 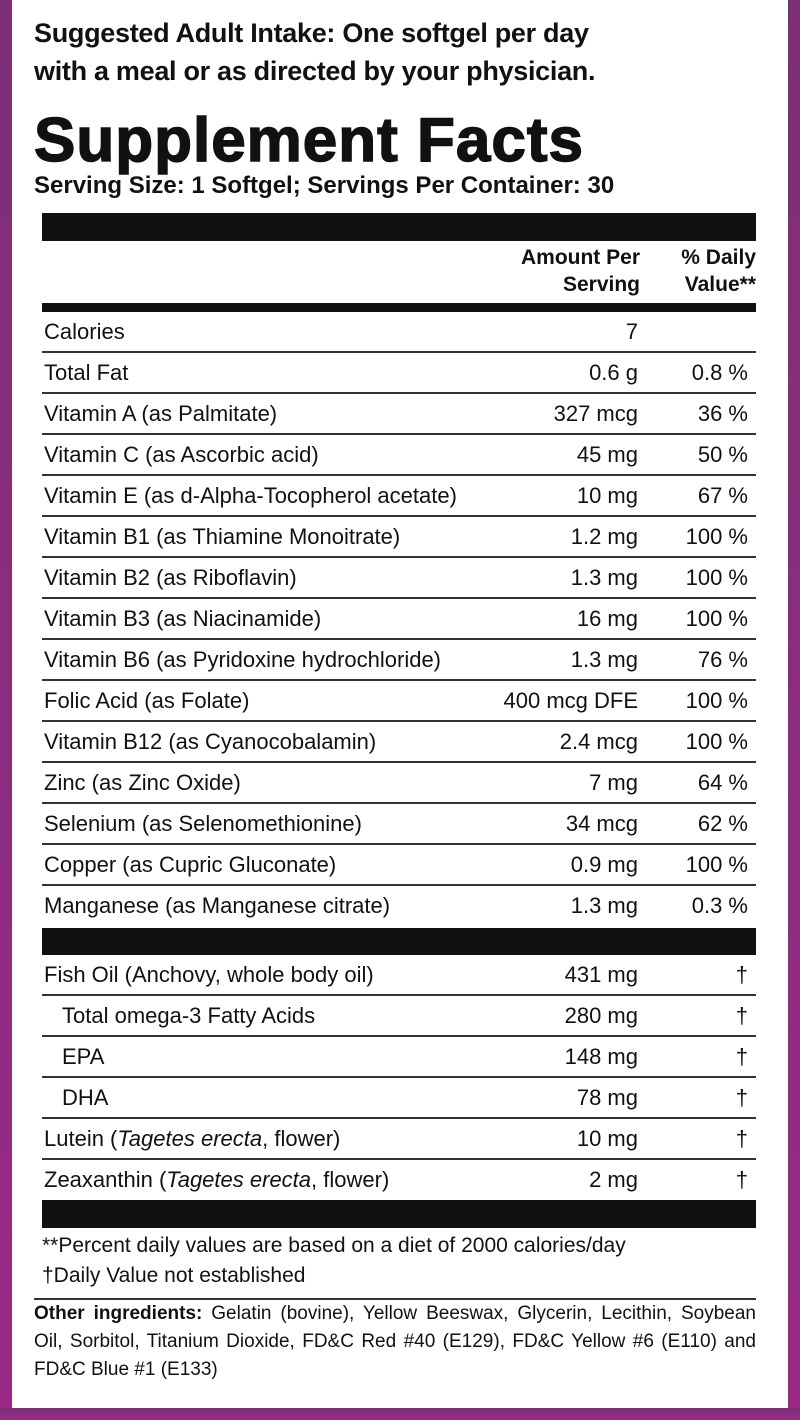 I want to click on nutrient-row: Zinc (as Zinc Oxide) 7 mg 64 %, so click(x=399, y=783).